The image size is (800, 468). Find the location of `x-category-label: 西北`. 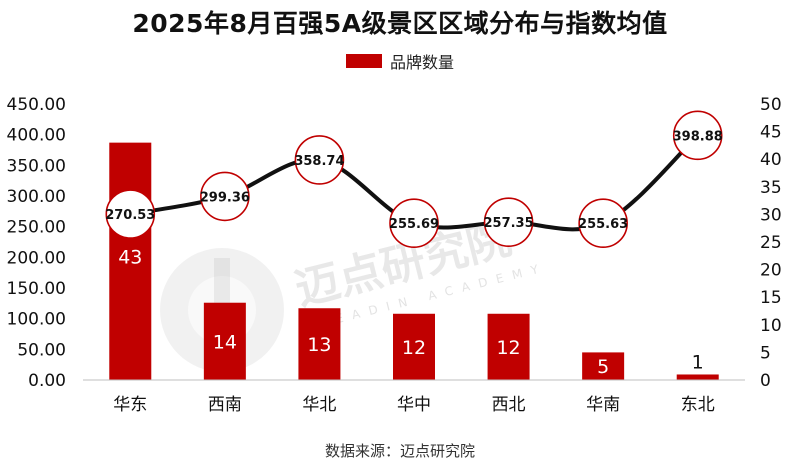

x-category-label: 西北 is located at coordinates (509, 405).